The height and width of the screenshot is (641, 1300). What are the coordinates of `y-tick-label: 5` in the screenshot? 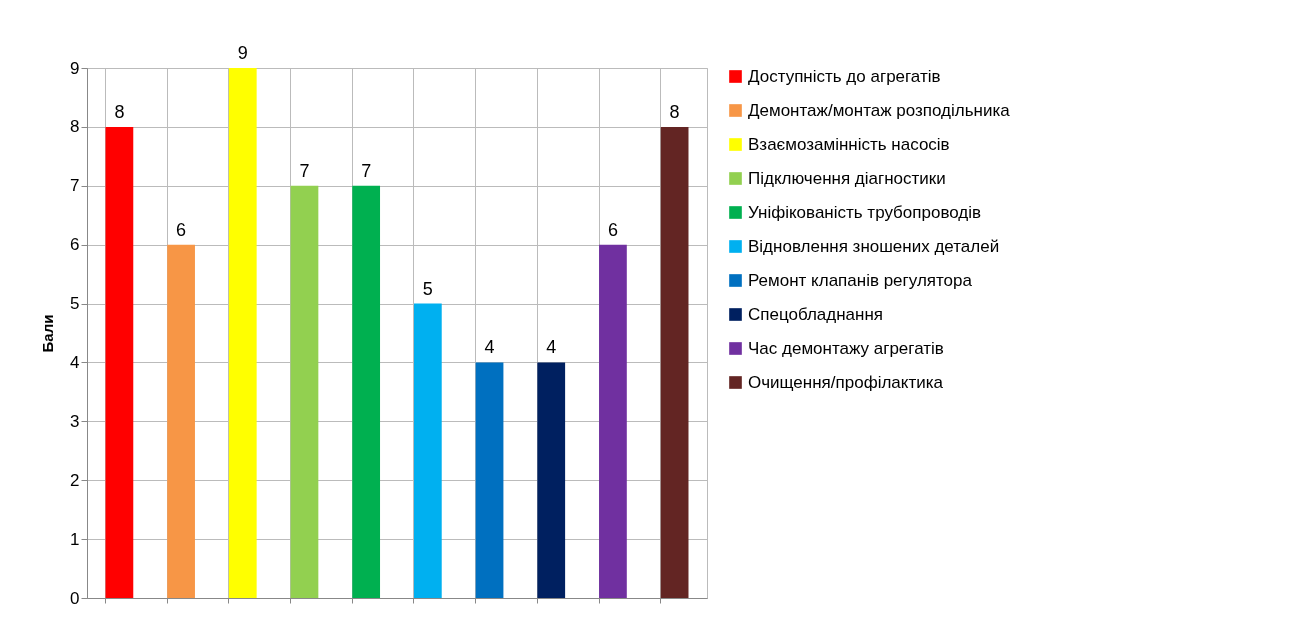 It's located at (75, 304).